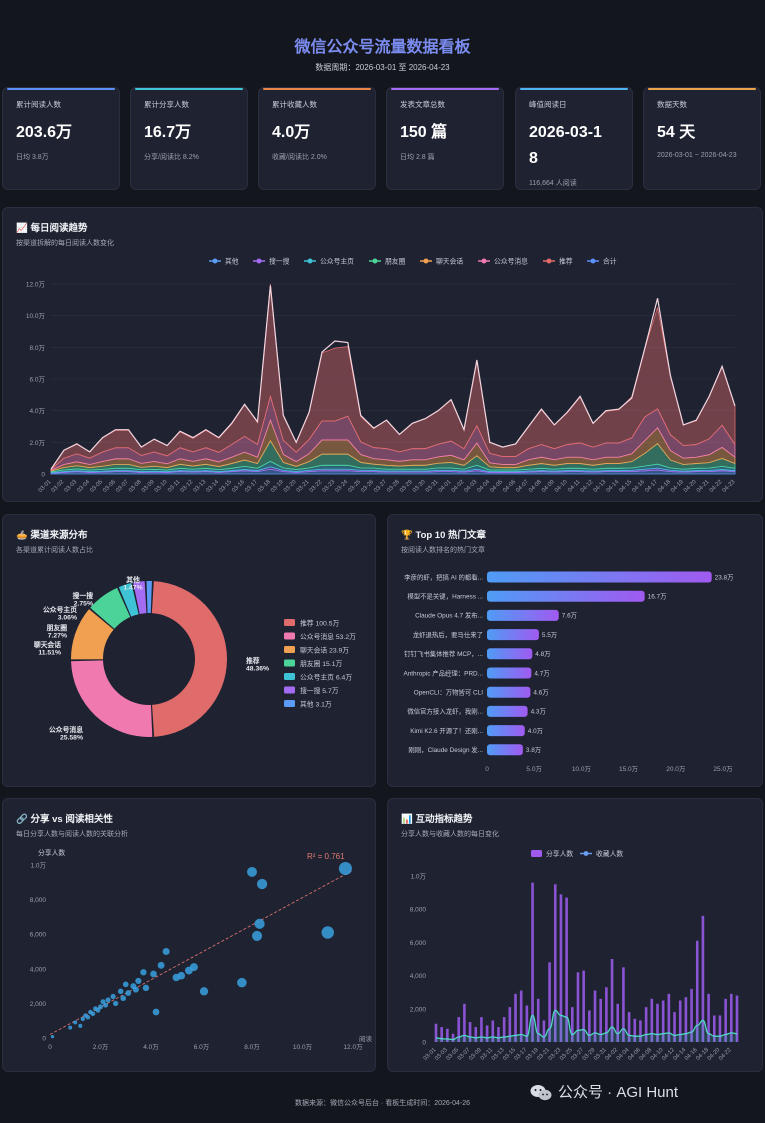  I want to click on slice-pct: 3.06%, so click(67, 618).